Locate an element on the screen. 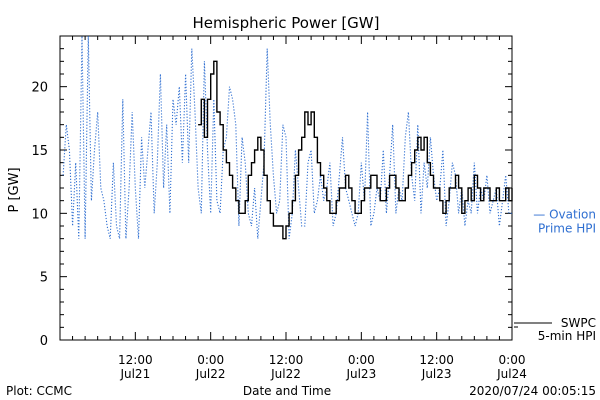  y-tick-label: 15 is located at coordinates (39, 151).